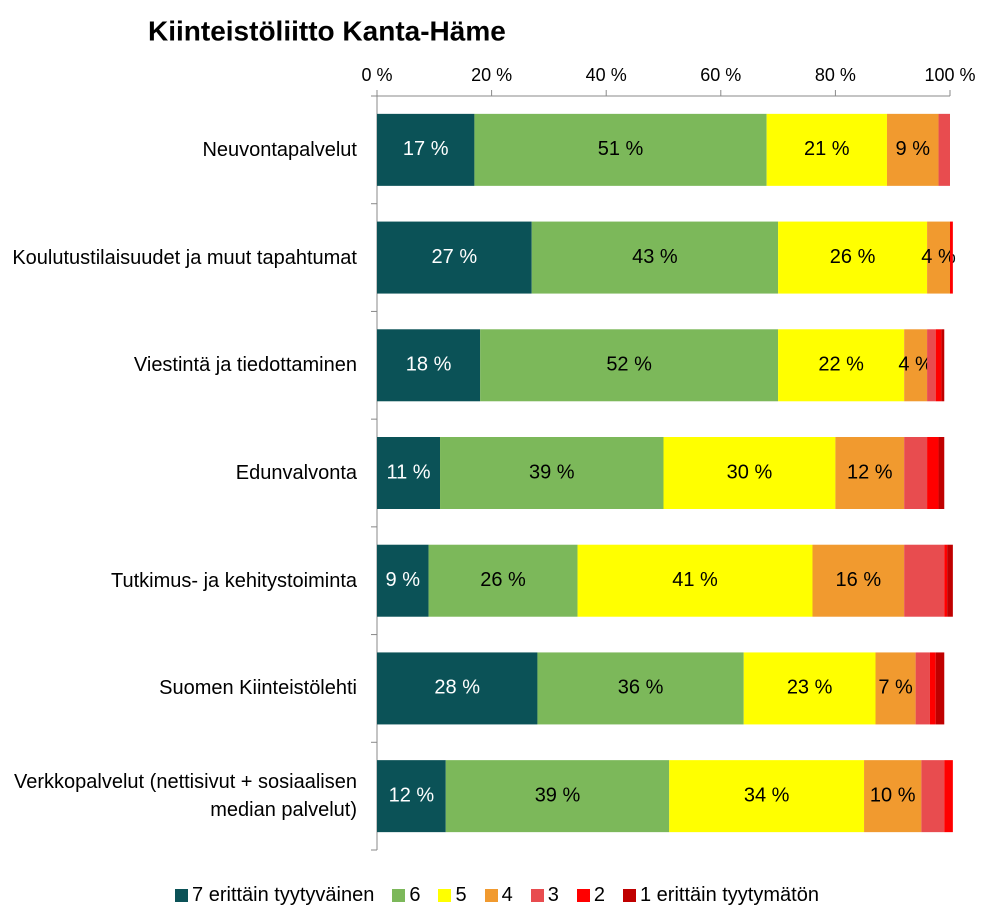  What do you see at coordinates (234, 580) in the screenshot?
I see `category-label: Tutkimus- ja kehitystoiminta` at bounding box center [234, 580].